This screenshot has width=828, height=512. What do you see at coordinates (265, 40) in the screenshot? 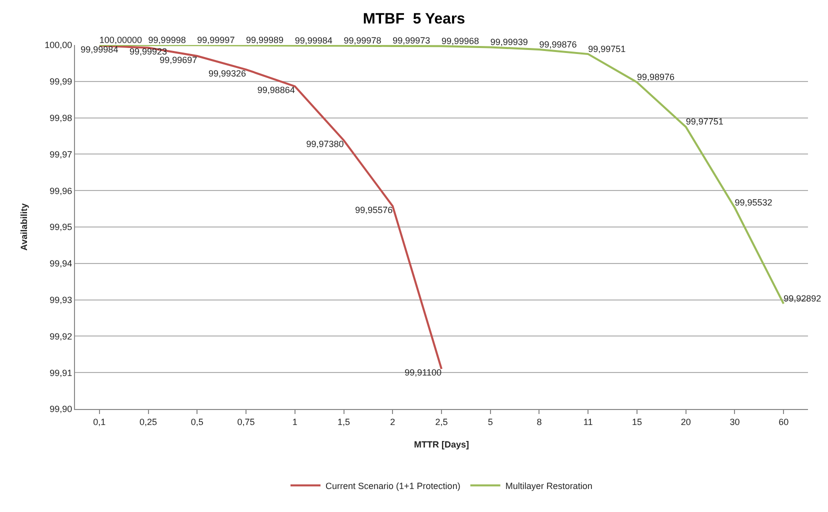
I see `data-label: 99,99989` at bounding box center [265, 40].